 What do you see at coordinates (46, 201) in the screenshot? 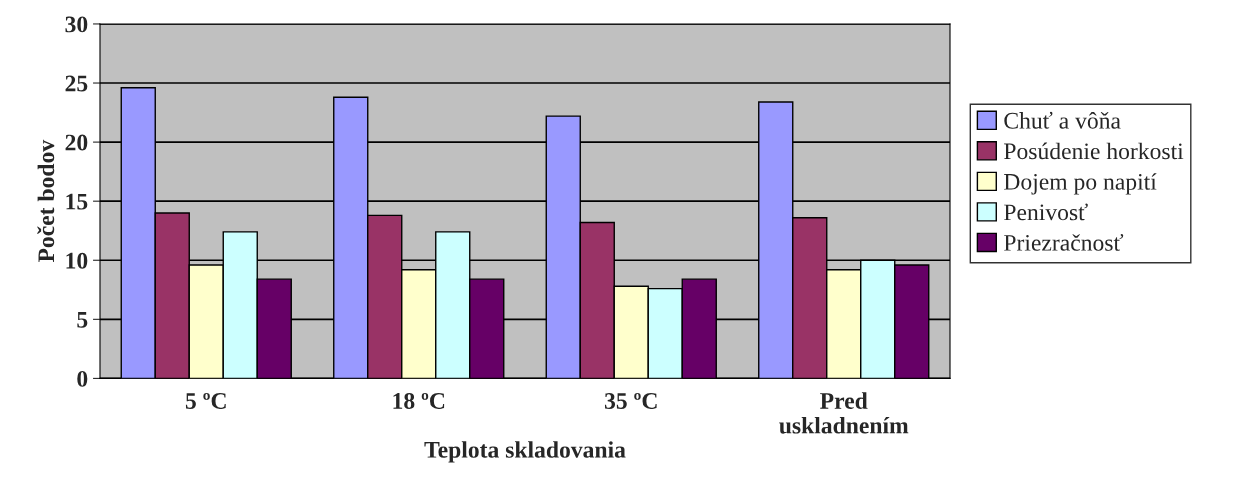
I see `y-axis-title: Počet bodov` at bounding box center [46, 201].